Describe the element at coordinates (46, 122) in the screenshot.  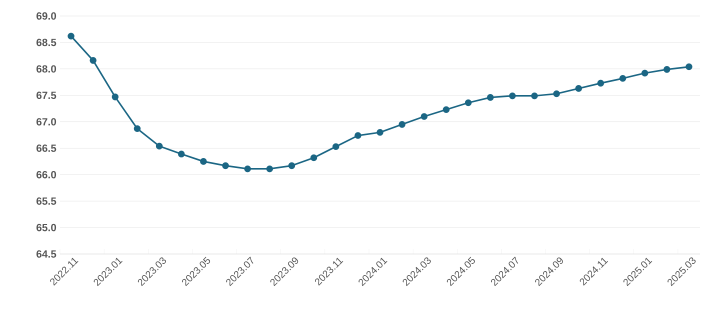
I see `y-tick-label: 67.0` at that location.